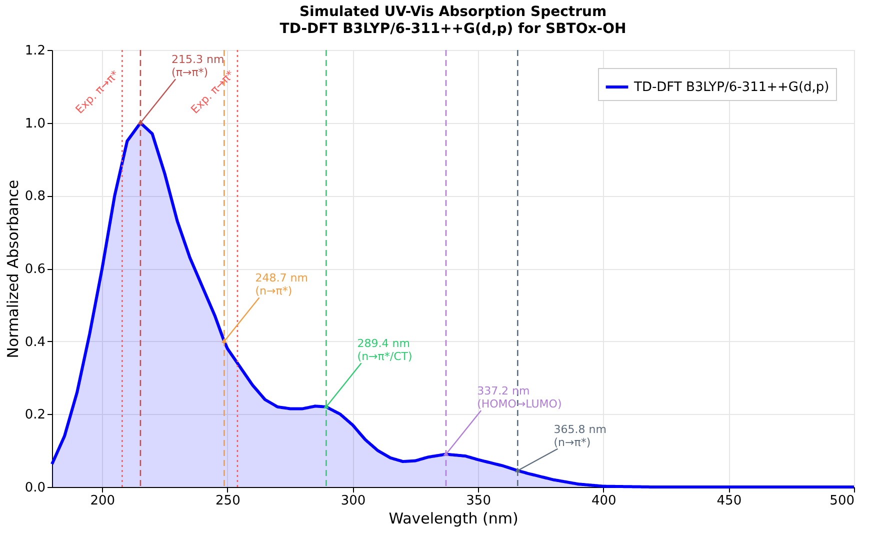 The width and height of the screenshot is (886, 537). Describe the element at coordinates (103, 501) in the screenshot. I see `x-tick-label: 200` at that location.